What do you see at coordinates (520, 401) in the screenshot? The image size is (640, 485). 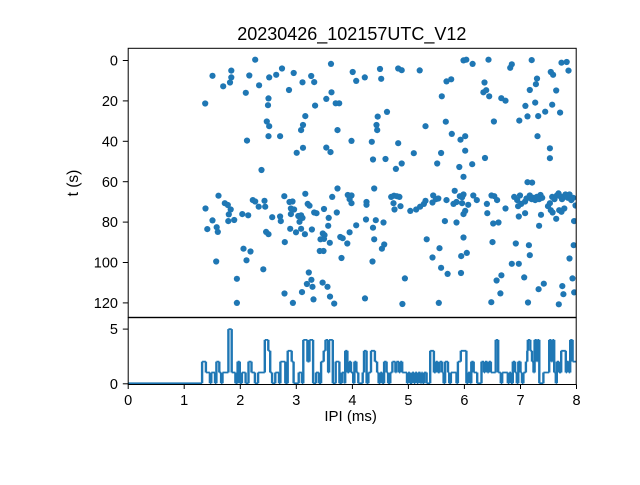 I see `svg-text: 7` at bounding box center [520, 401].